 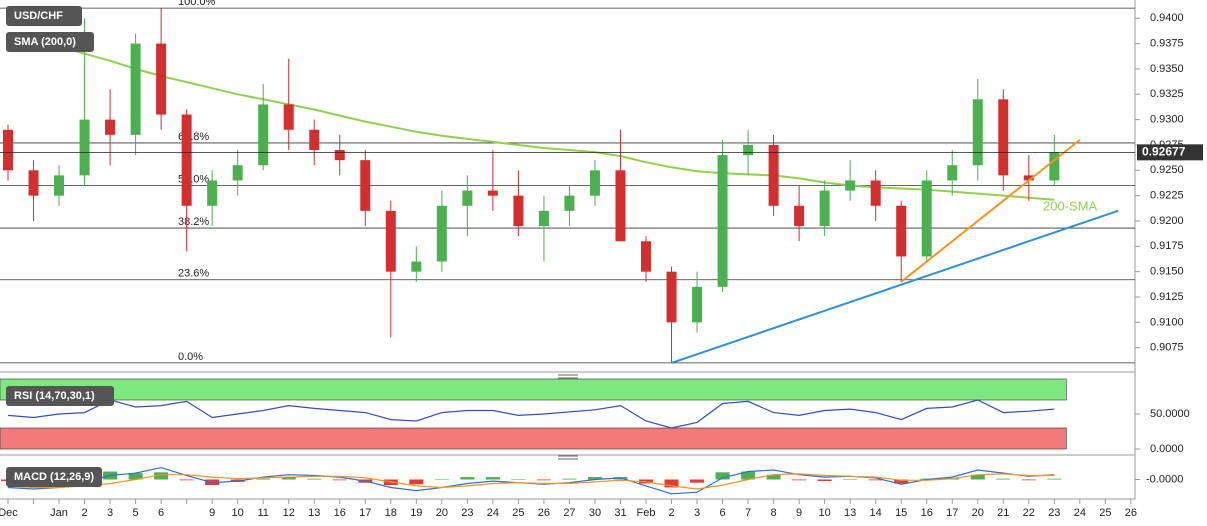 What do you see at coordinates (825, 513) in the screenshot?
I see `x-tick-label: 10` at bounding box center [825, 513].